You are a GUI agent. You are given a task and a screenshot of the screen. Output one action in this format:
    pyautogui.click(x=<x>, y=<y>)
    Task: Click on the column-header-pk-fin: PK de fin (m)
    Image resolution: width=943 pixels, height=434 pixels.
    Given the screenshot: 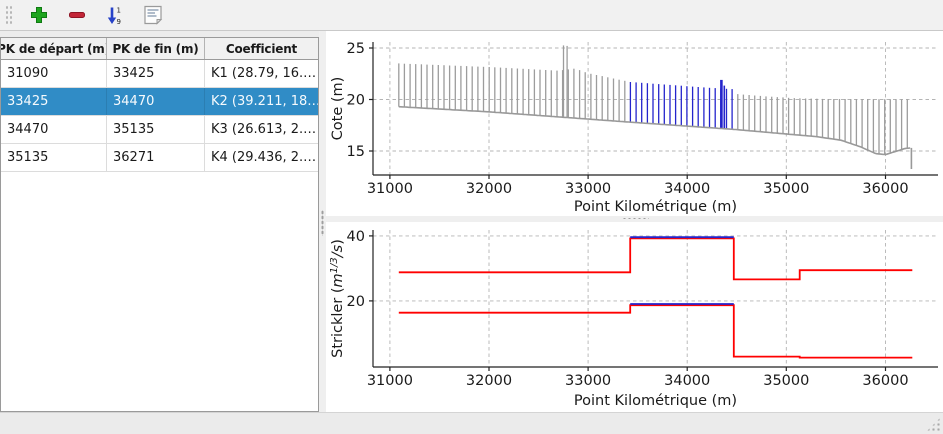 What is the action you would take?
    pyautogui.click(x=156, y=48)
    